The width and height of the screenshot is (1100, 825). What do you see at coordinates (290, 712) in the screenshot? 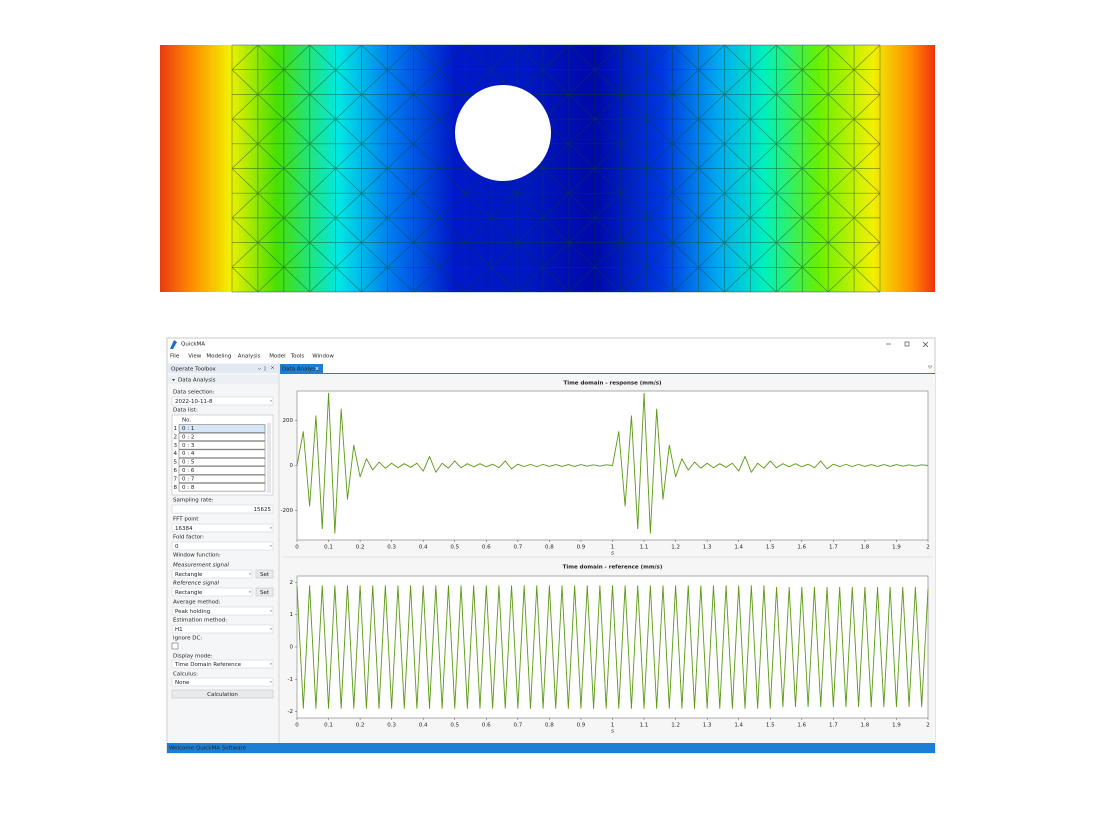
I see `y-tick-label: -2` at bounding box center [290, 712].